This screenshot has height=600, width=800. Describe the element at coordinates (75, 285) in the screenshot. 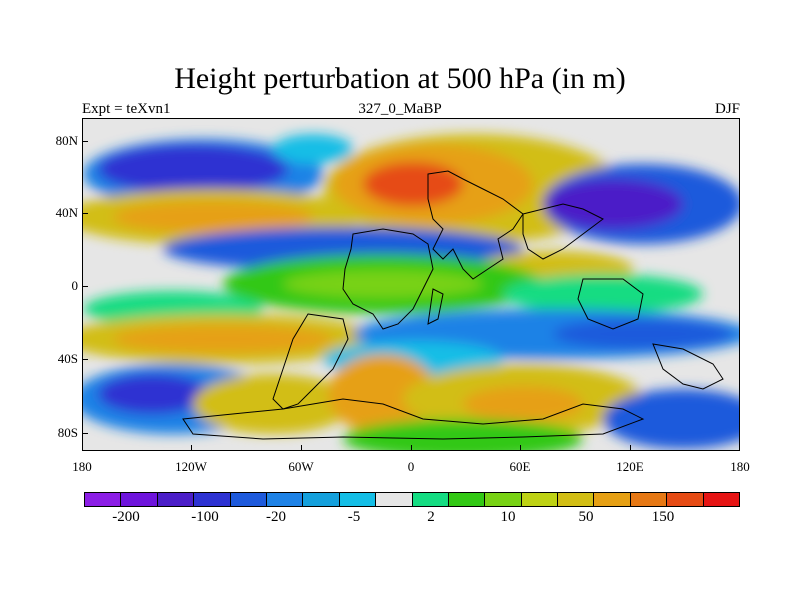

I see `y-tick-0: 0` at that location.